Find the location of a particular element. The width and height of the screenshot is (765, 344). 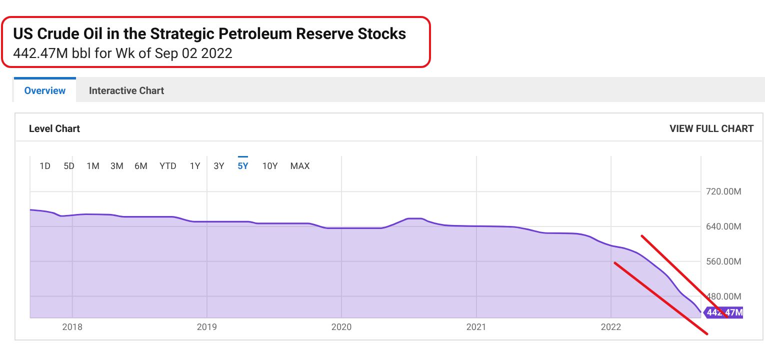

annotation: 1M is located at coordinates (93, 167).